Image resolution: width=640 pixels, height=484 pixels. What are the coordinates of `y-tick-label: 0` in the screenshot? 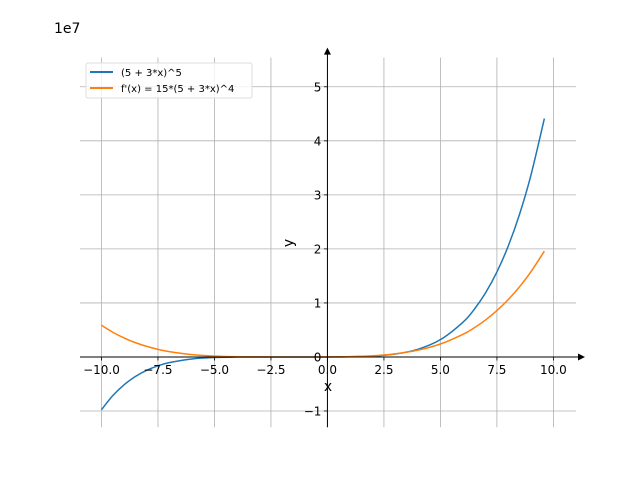 It's located at (318, 357).